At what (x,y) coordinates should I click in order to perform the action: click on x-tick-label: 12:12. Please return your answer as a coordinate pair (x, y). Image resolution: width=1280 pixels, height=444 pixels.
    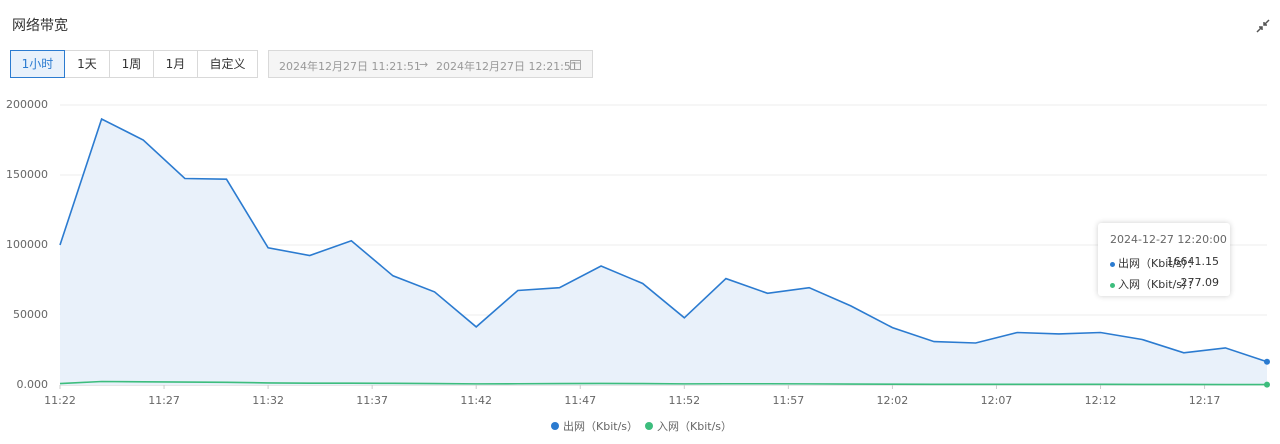
    Looking at the image, I should click on (1101, 400).